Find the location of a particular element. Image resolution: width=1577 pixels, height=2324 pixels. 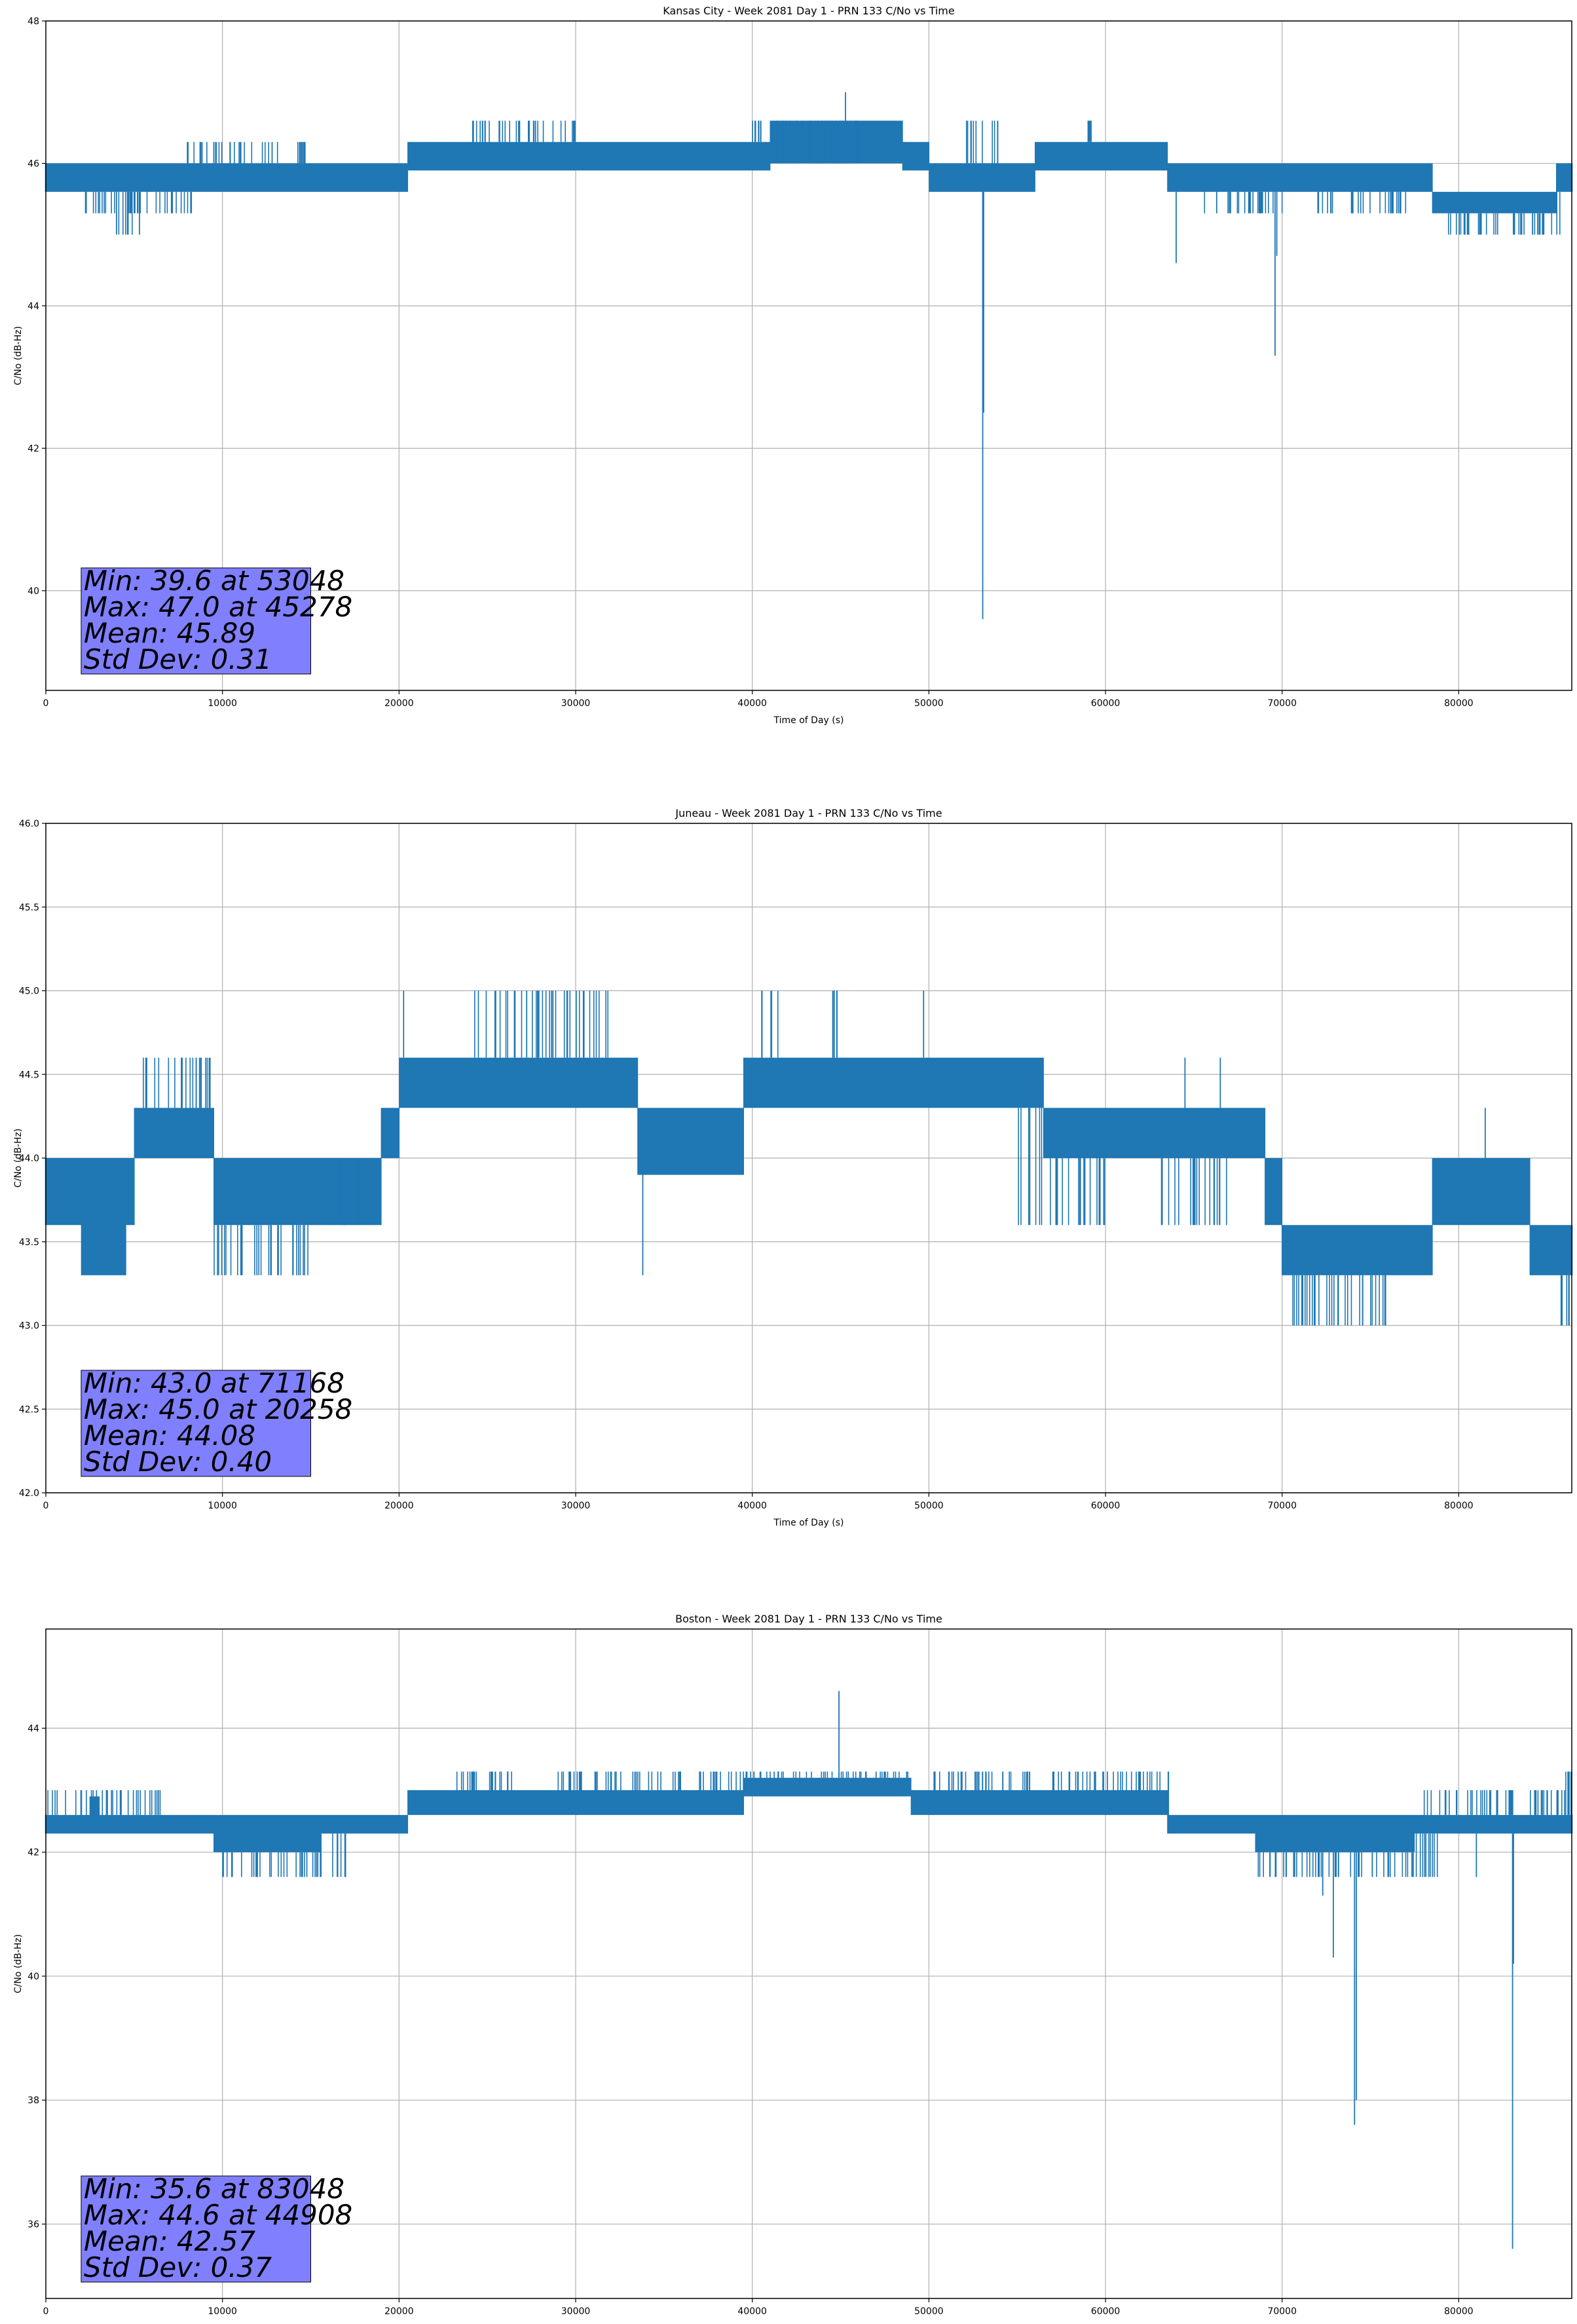

y-tick-label: 44.0 is located at coordinates (29, 1158).